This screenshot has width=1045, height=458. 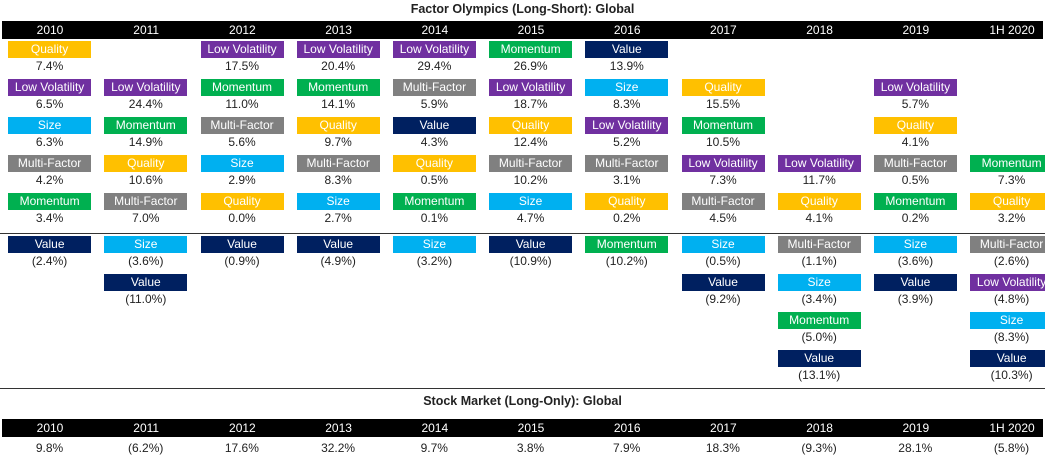 What do you see at coordinates (434, 104) in the screenshot?
I see `factor-return-value: 5.9%` at bounding box center [434, 104].